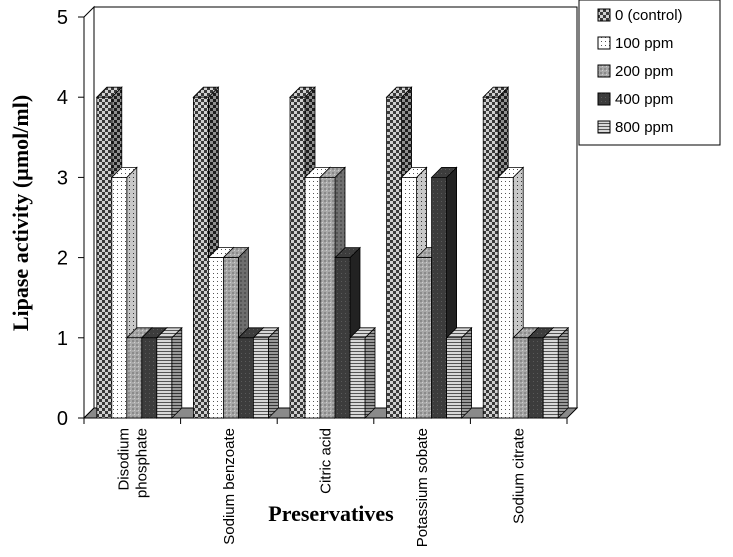 The width and height of the screenshot is (733, 557). I want to click on legend-label: 100 ppm, so click(644, 43).